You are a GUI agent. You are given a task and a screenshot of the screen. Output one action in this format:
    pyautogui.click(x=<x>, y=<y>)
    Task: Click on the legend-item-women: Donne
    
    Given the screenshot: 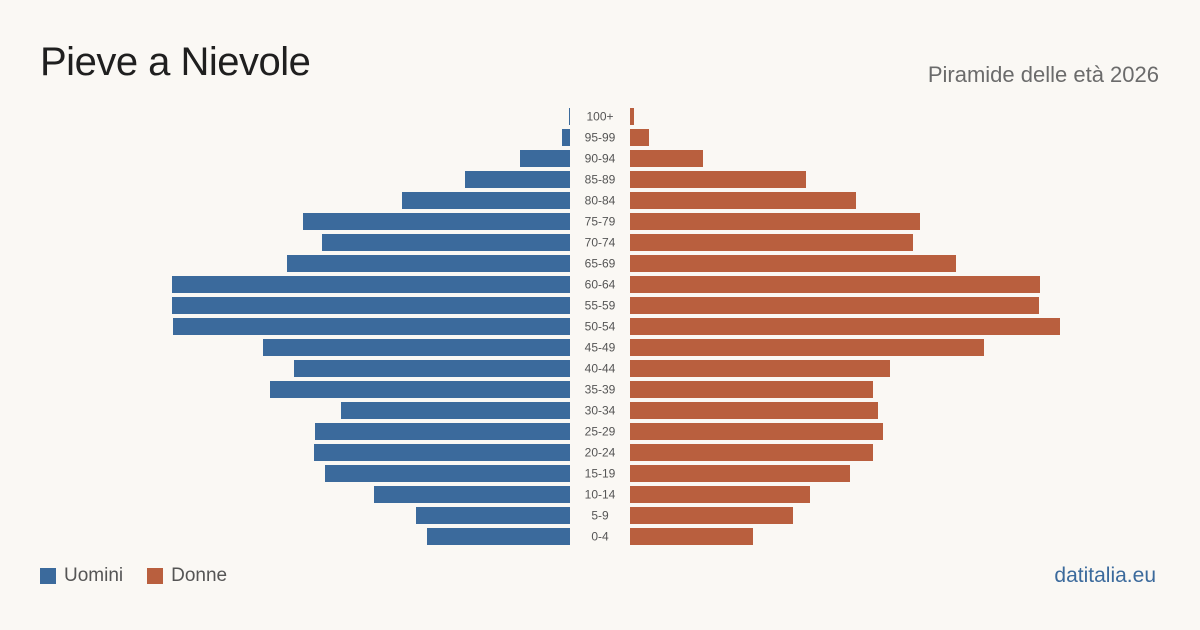 What is the action you would take?
    pyautogui.click(x=187, y=576)
    